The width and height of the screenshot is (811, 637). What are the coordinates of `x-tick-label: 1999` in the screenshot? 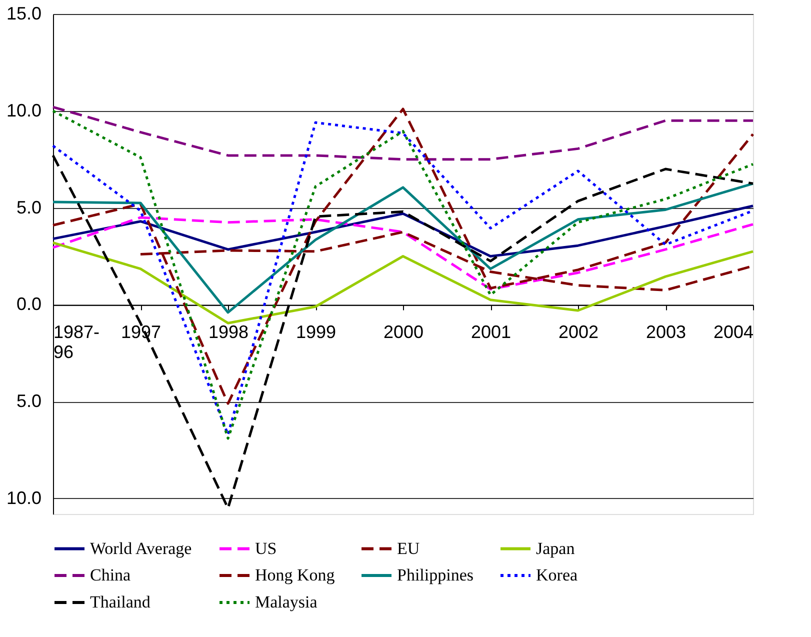 It's located at (316, 332).